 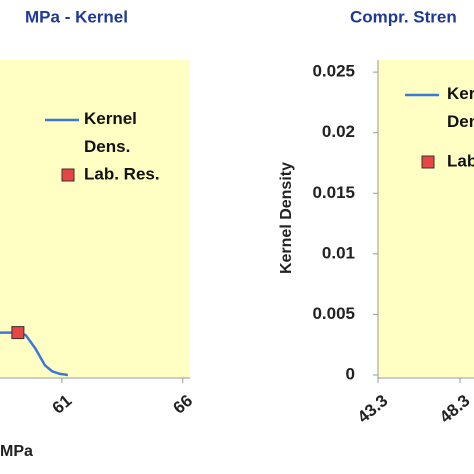 What do you see at coordinates (455, 409) in the screenshot?
I see `x-tick-label: 48.3` at bounding box center [455, 409].